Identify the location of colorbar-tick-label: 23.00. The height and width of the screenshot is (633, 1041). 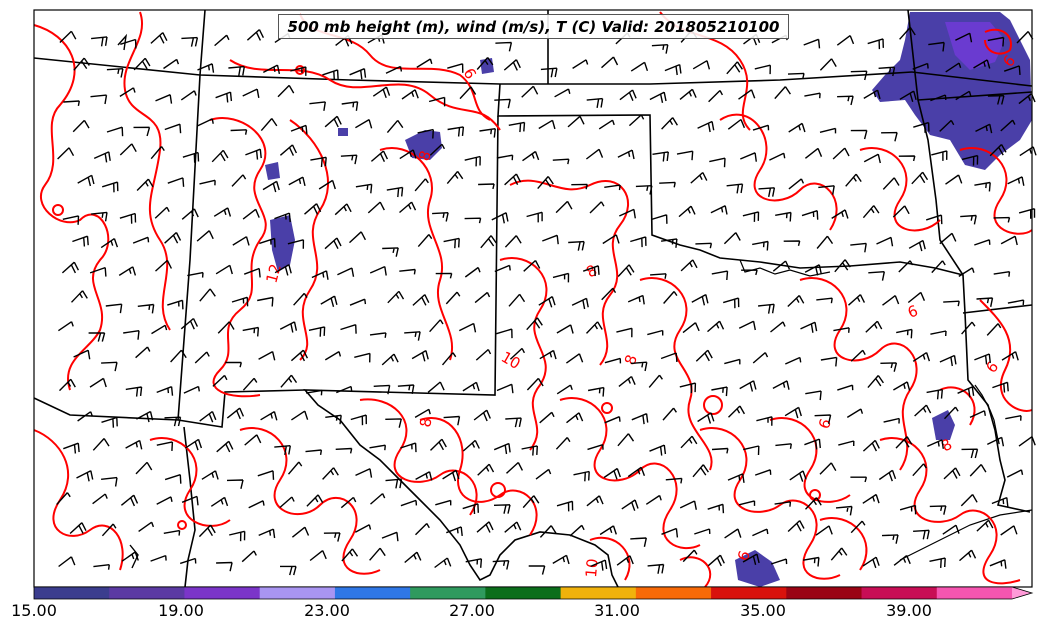
(327, 610).